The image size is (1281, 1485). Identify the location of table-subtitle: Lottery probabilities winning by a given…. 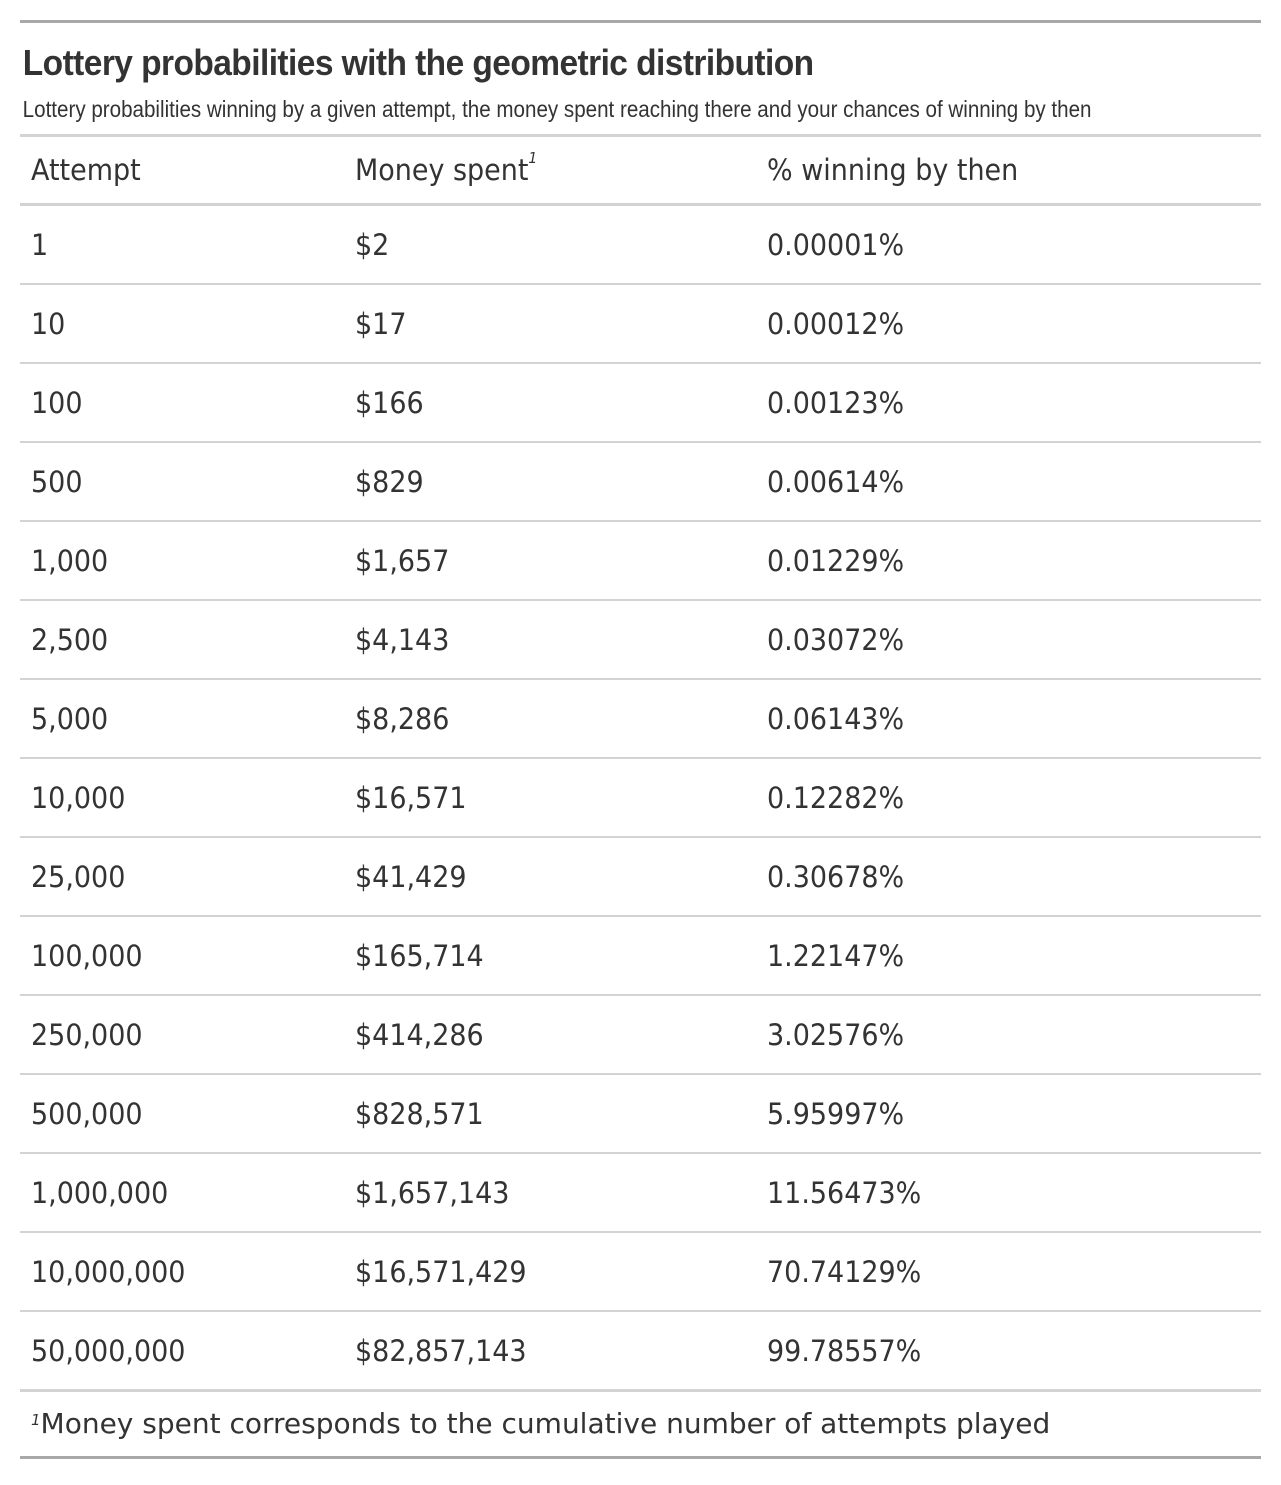
(557, 109).